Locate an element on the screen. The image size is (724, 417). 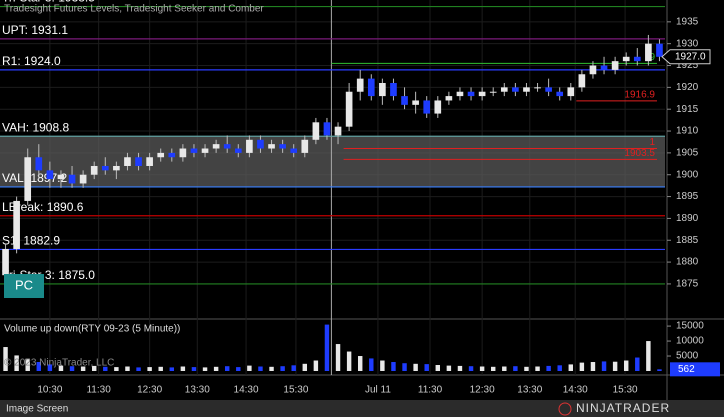
y-tick-label: 1915 is located at coordinates (687, 109).